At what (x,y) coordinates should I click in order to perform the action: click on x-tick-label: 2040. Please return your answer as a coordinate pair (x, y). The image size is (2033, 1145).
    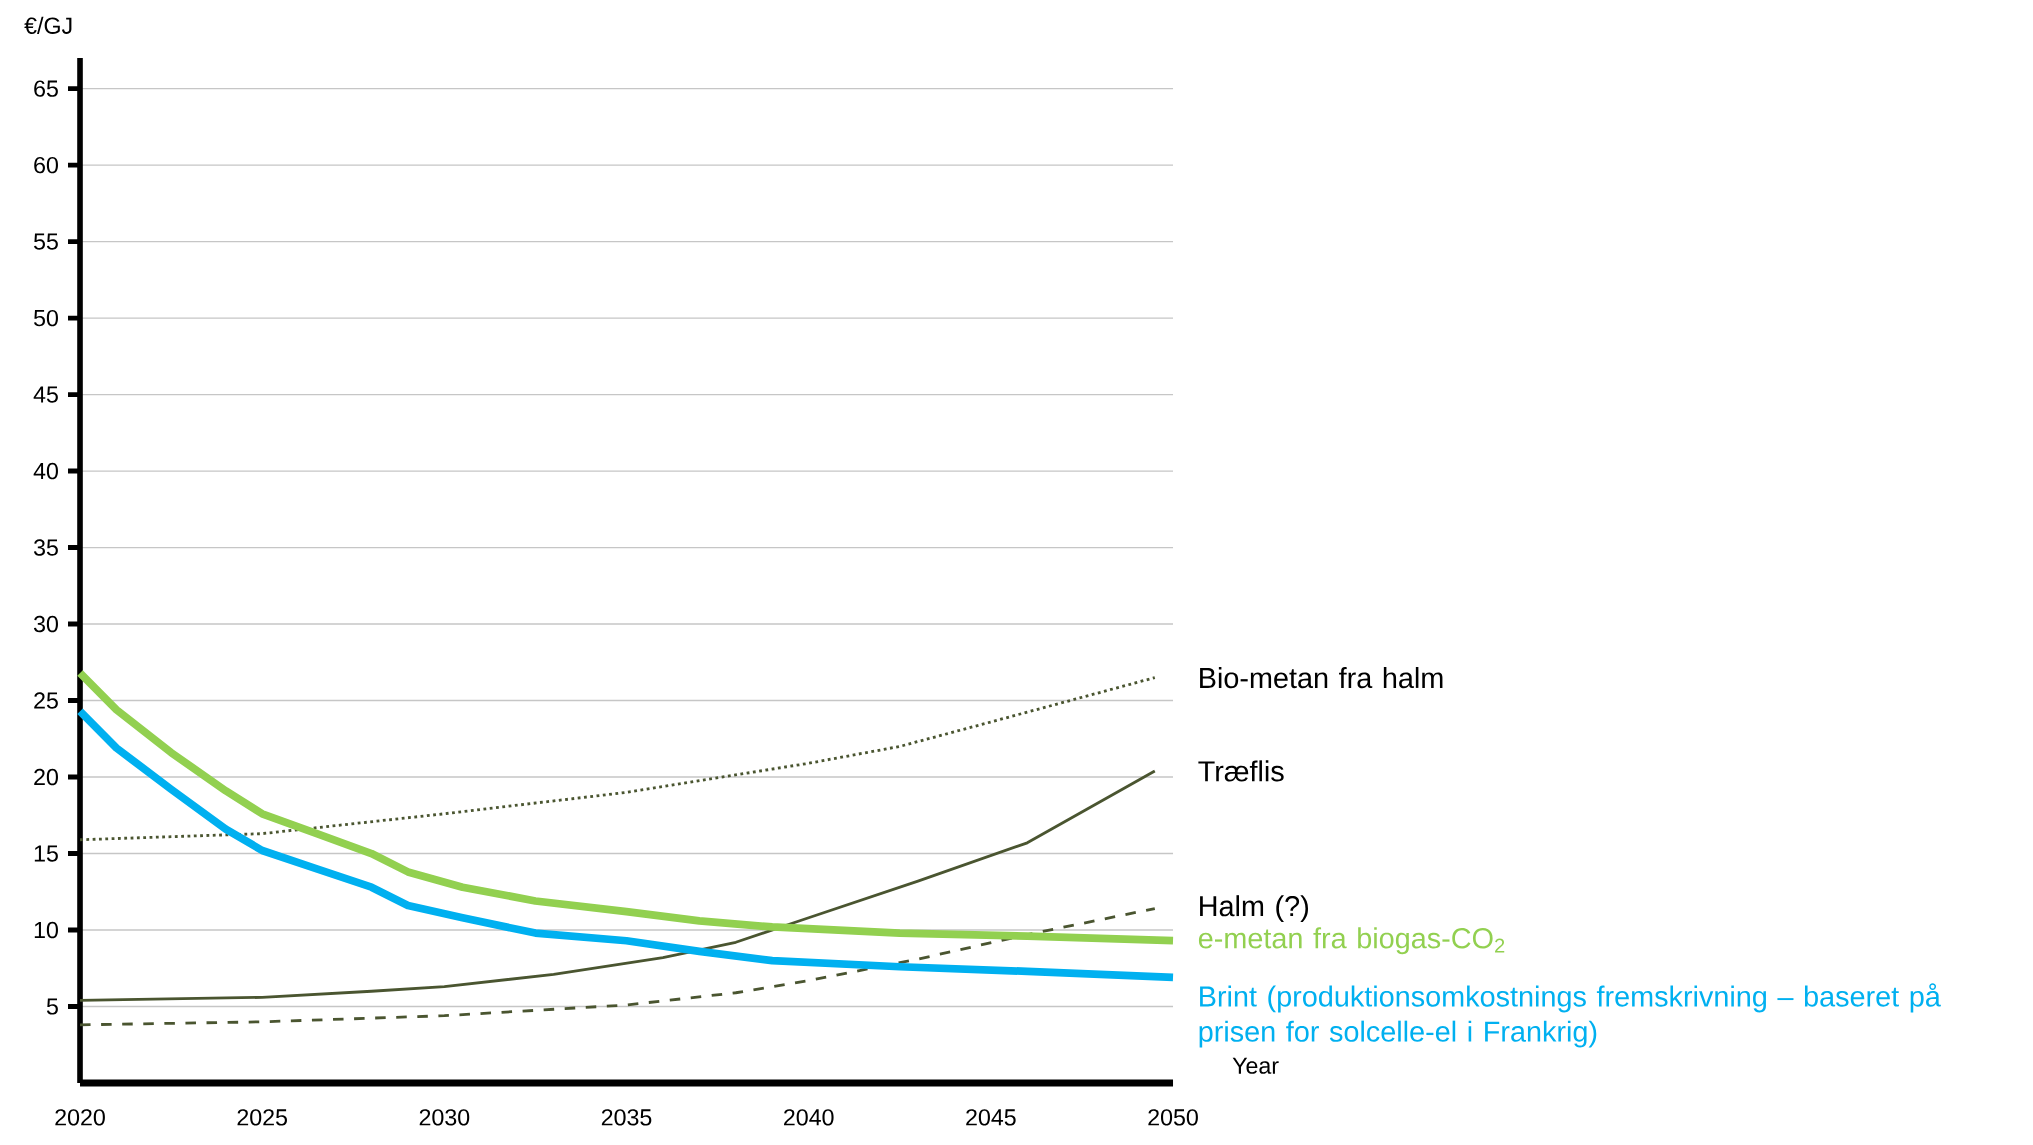
    Looking at the image, I should click on (809, 1117).